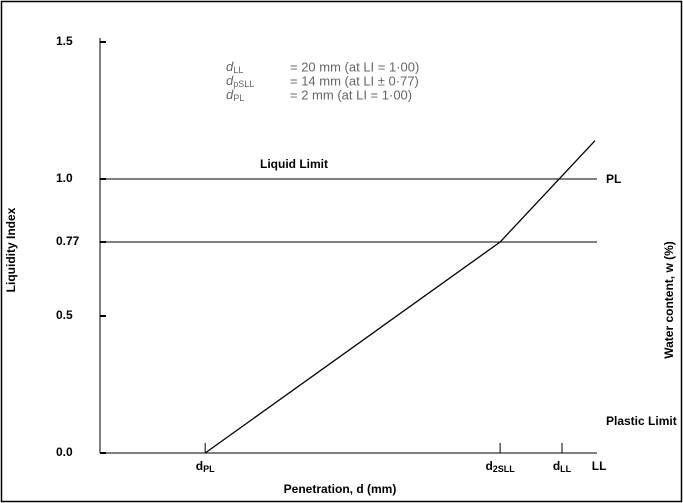 Image resolution: width=683 pixels, height=503 pixels. I want to click on x-tick-label: d2SLL, so click(500, 466).